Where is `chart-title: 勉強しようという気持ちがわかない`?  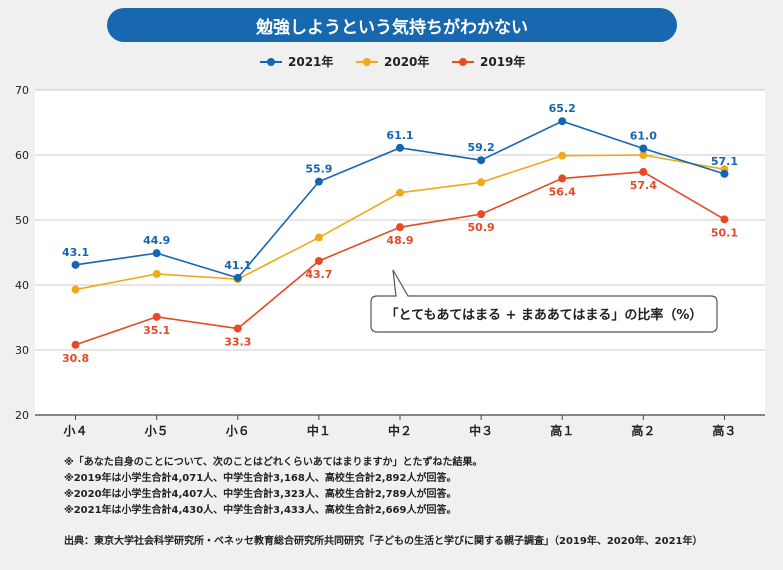 chart-title: 勉強しようという気持ちがわかない is located at coordinates (392, 25).